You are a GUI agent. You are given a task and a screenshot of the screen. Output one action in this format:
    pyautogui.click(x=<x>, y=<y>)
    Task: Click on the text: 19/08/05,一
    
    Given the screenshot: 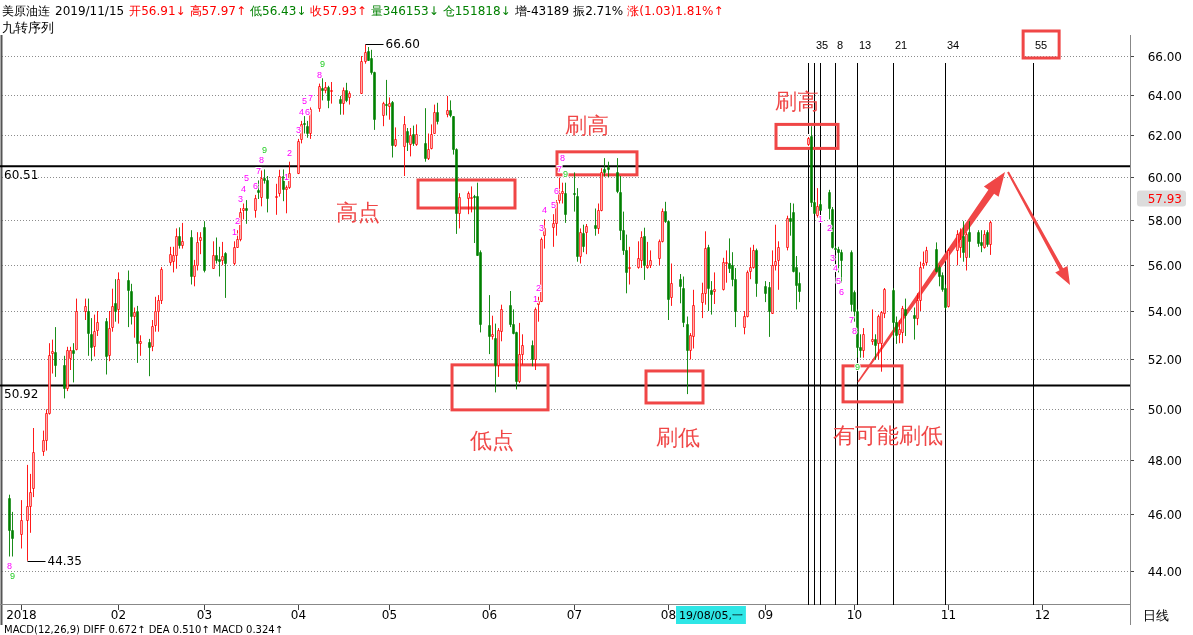 What is the action you would take?
    pyautogui.click(x=711, y=615)
    